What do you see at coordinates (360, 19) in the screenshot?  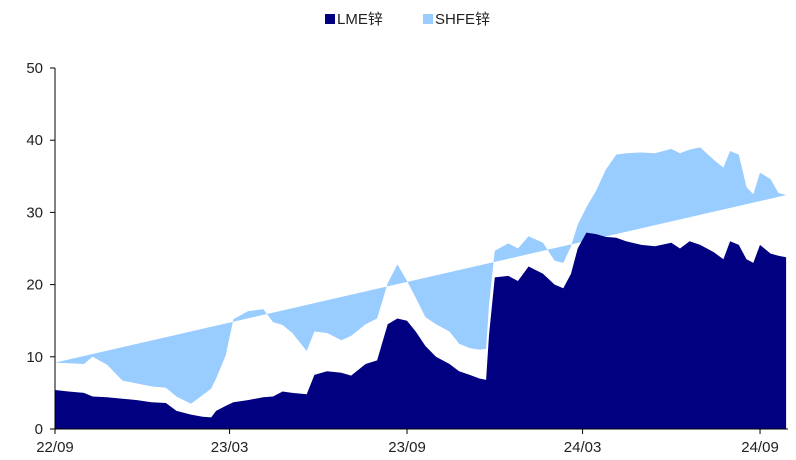 I see `legend-label-1: LME锌` at bounding box center [360, 19].